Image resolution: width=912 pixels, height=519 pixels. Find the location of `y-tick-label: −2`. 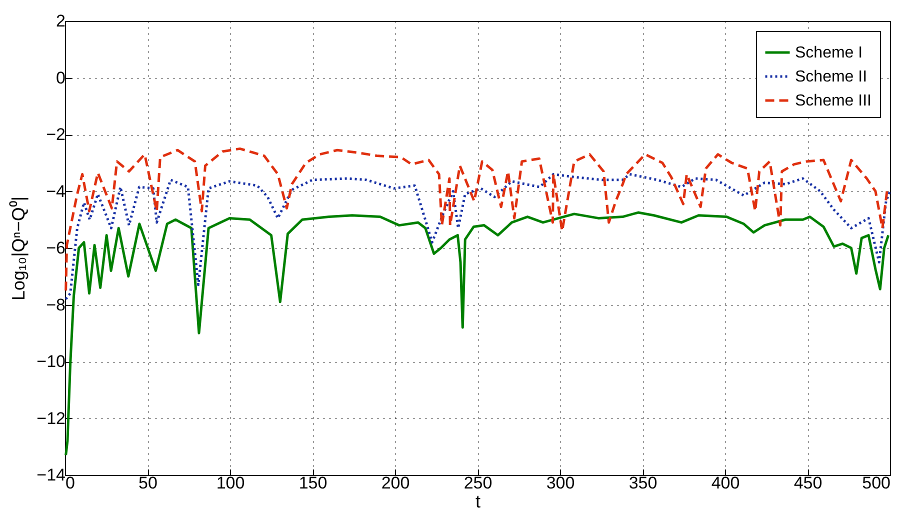

y-tick-label: −2 is located at coordinates (56, 134).